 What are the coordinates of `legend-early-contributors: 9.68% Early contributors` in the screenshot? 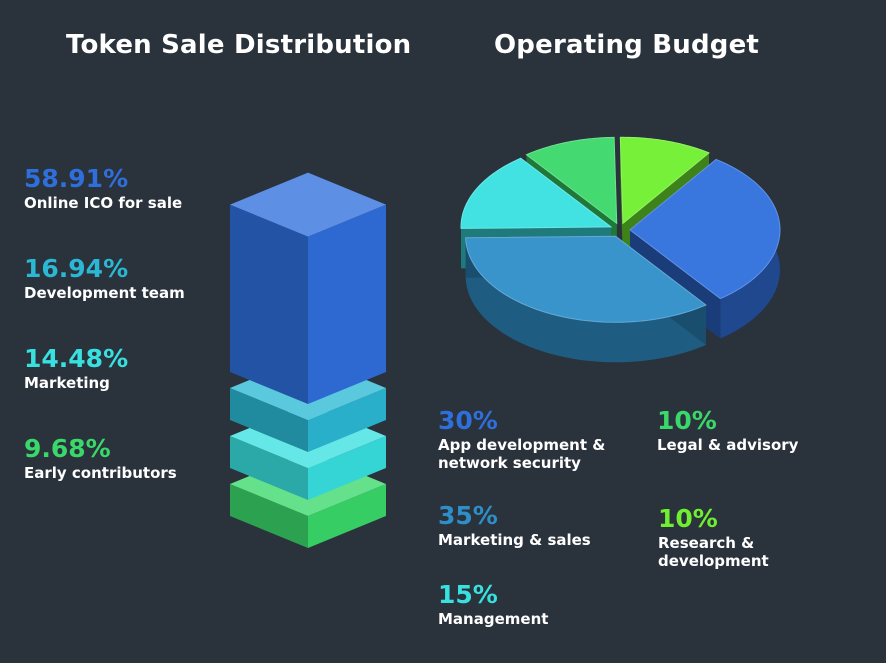 It's located at (100, 458).